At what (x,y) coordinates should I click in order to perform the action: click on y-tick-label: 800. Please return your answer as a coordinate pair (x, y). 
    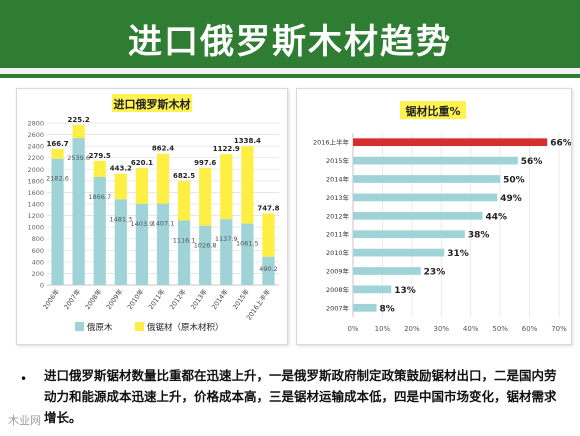
    Looking at the image, I should click on (38, 239).